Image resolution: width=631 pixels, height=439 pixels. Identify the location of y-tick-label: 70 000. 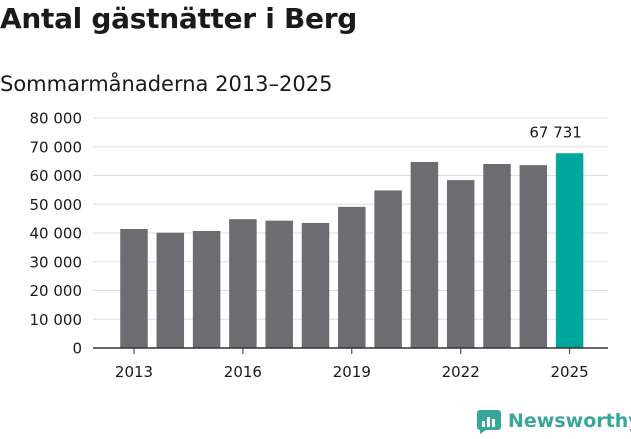
(56, 147).